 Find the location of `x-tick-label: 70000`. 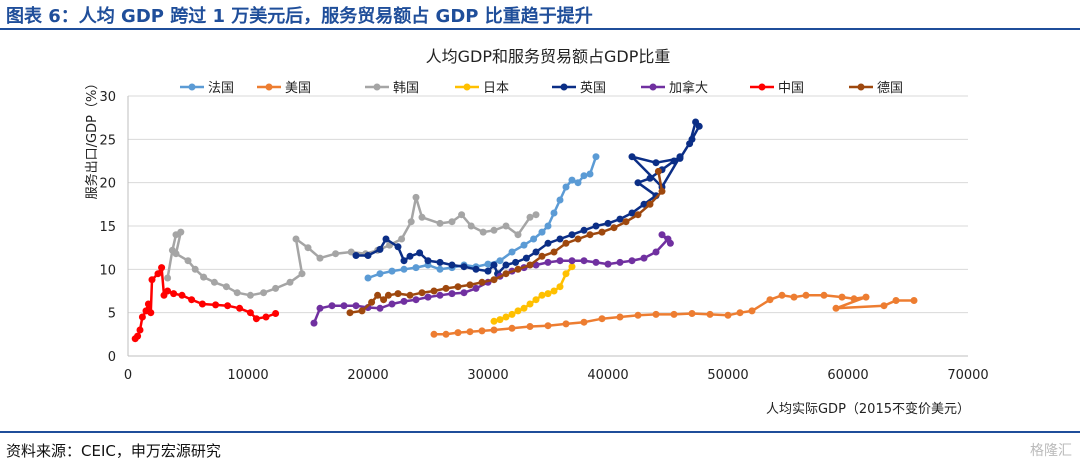

x-tick-label: 70000 is located at coordinates (967, 375).